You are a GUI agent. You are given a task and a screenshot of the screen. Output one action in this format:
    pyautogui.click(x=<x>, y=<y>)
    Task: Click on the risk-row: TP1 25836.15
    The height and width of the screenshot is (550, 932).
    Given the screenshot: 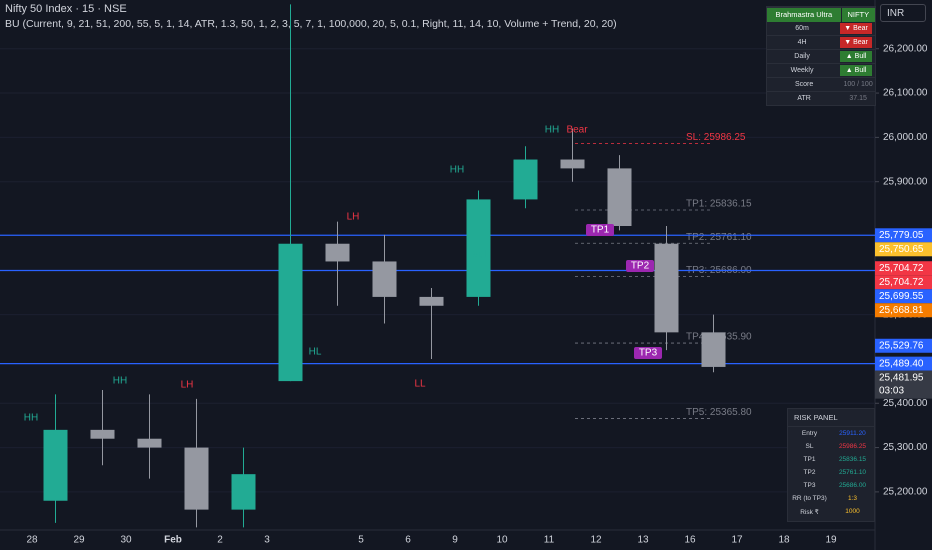 What is the action you would take?
    pyautogui.click(x=831, y=459)
    